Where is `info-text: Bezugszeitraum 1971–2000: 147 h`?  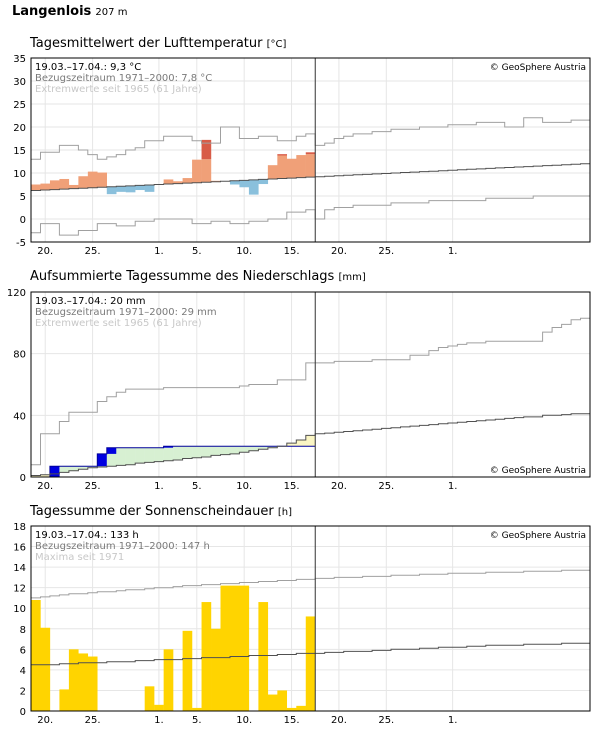
info-text: Bezugszeitraum 1971–2000: 147 h is located at coordinates (122, 546).